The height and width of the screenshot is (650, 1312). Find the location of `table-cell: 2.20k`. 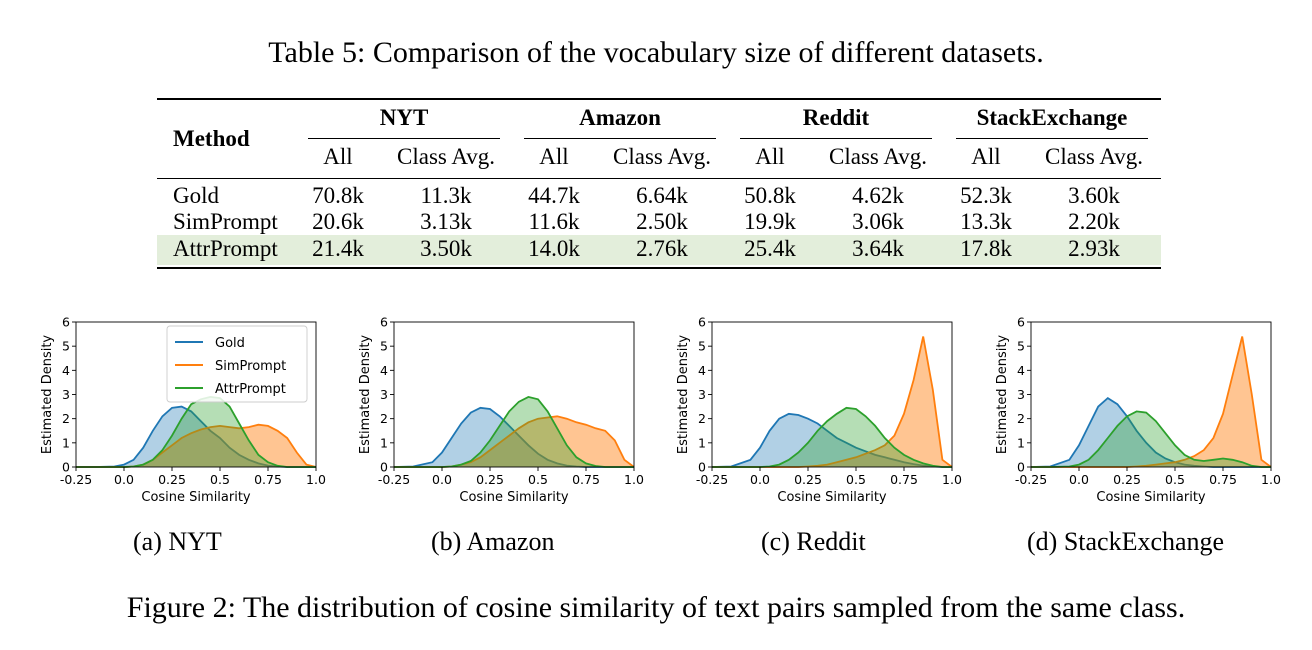

table-cell: 2.20k is located at coordinates (1094, 221).